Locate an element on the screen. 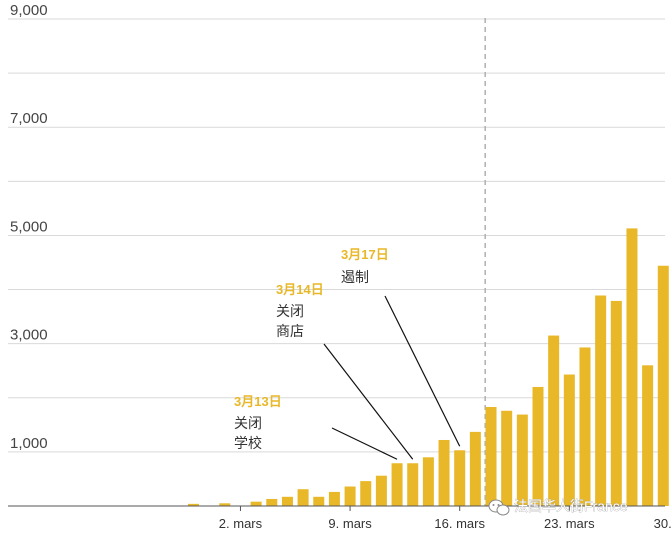 The width and height of the screenshot is (672, 536). x-tick-label: 16. mars is located at coordinates (459, 523).